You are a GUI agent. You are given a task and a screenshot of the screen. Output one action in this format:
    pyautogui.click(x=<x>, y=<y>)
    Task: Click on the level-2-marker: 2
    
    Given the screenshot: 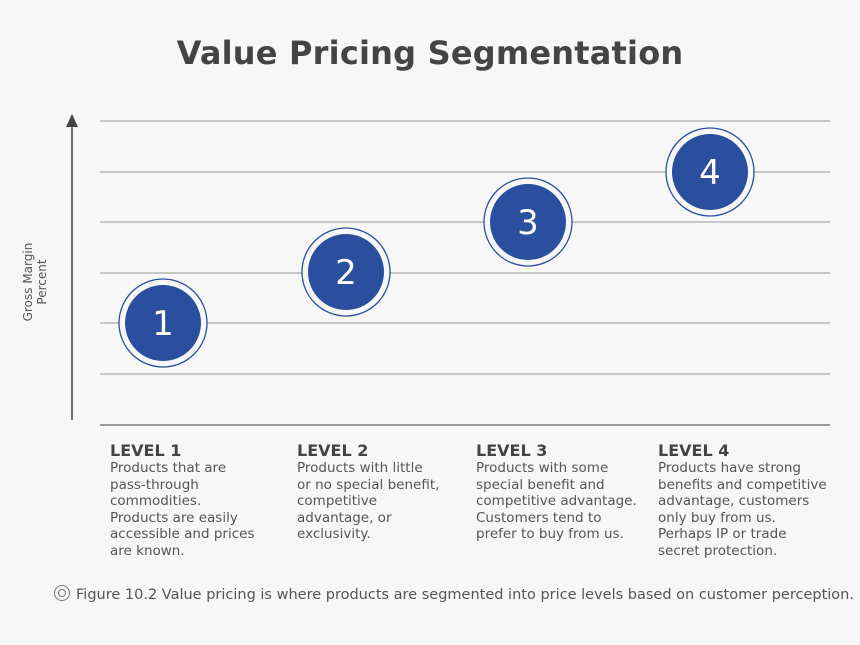 What is the action you would take?
    pyautogui.click(x=346, y=272)
    